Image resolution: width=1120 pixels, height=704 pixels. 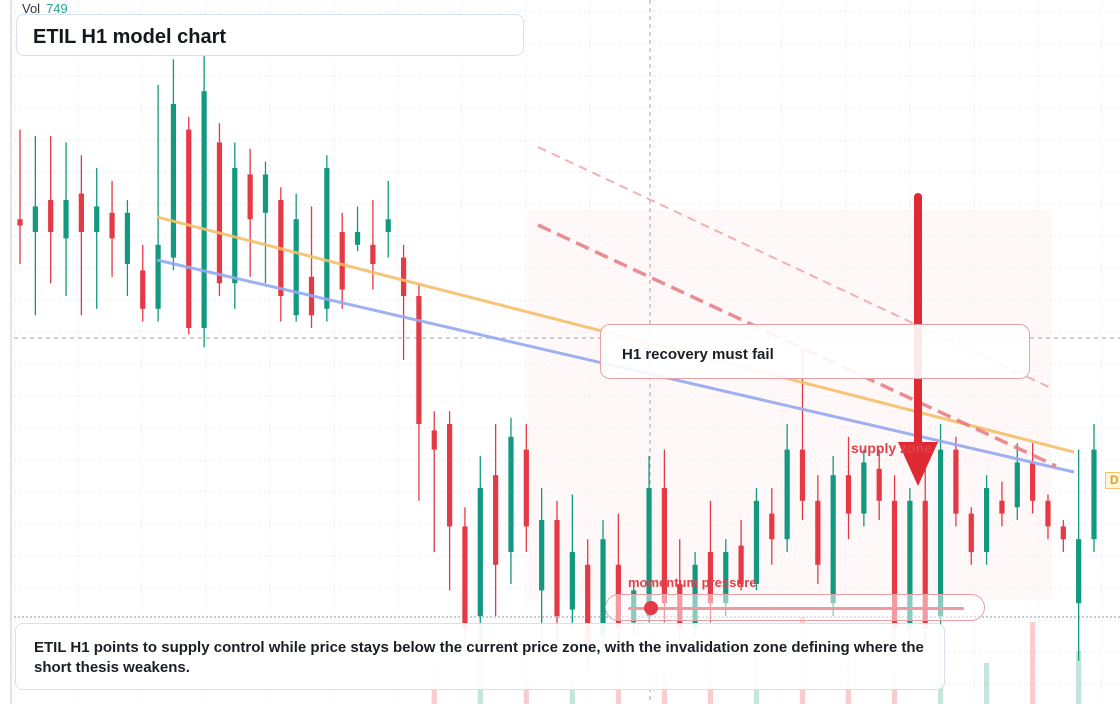 I want to click on callout-text: H1 recovery must fail, so click(x=698, y=354).